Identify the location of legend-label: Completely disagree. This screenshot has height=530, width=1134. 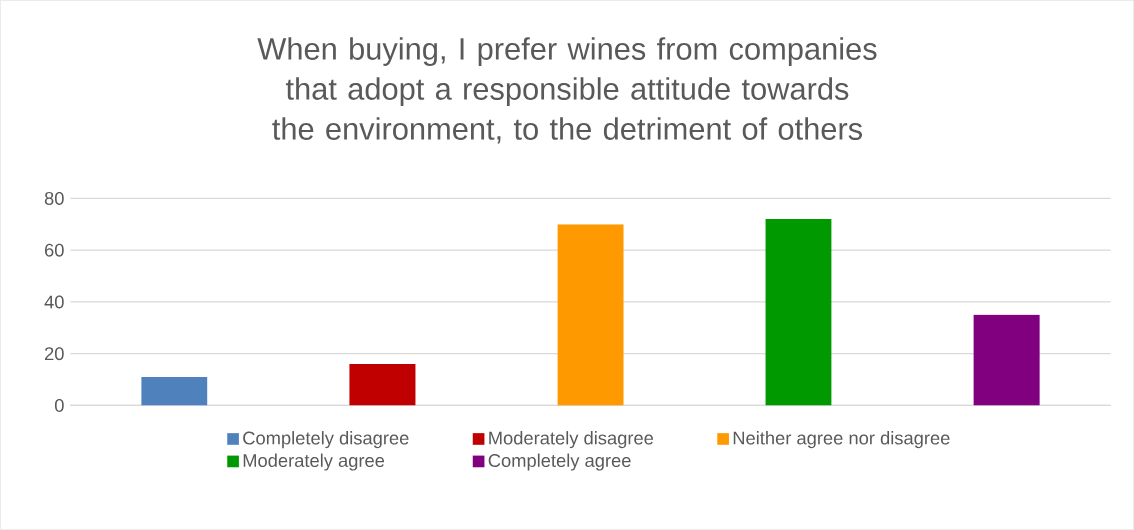
(326, 440).